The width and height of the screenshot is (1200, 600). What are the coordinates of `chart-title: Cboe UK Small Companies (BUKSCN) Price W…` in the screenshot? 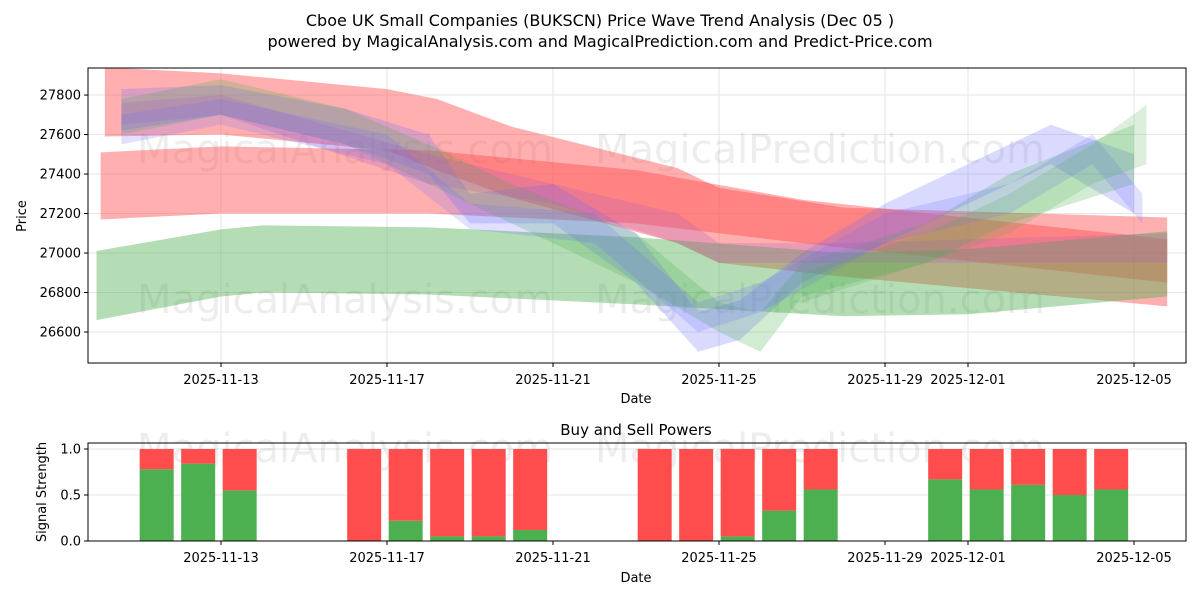 It's located at (600, 20).